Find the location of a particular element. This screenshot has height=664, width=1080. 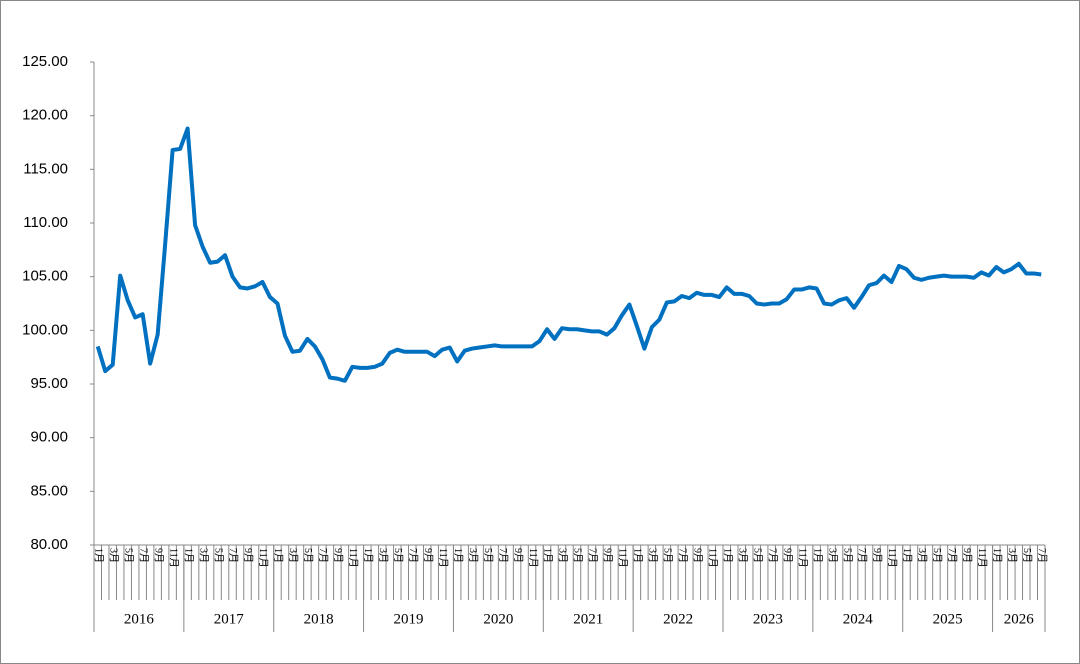

year-label: 2021 is located at coordinates (588, 619).